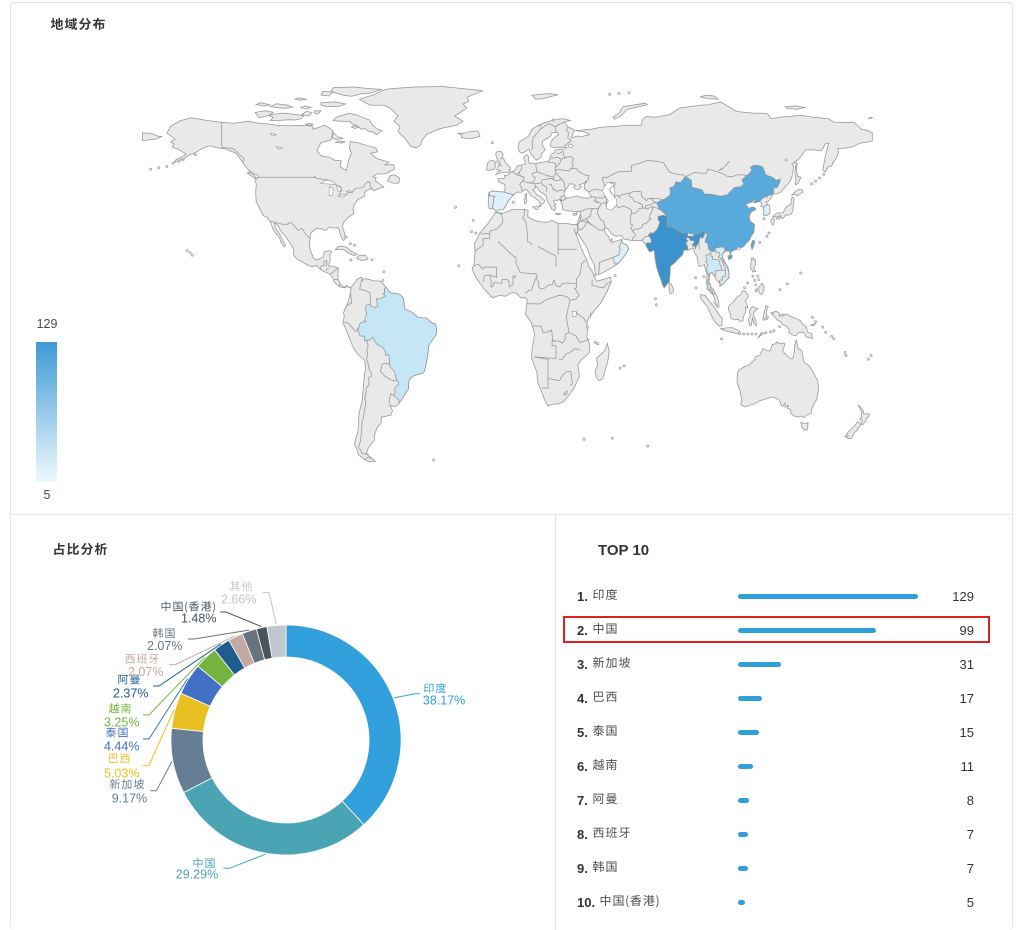 This screenshot has width=1028, height=930. I want to click on svg-text: 29.29%, so click(197, 874).